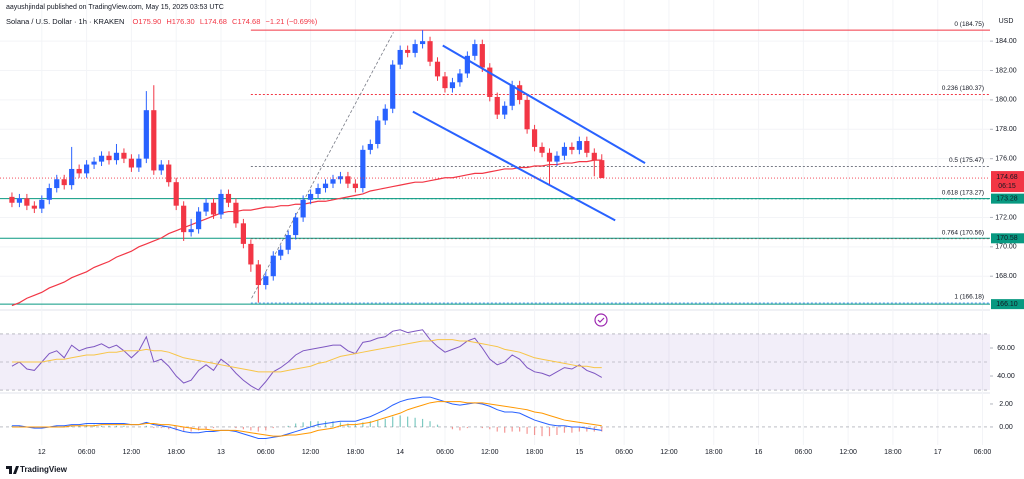 The image size is (1024, 479). What do you see at coordinates (146, 21) in the screenshot?
I see `open: O175.90` at bounding box center [146, 21].